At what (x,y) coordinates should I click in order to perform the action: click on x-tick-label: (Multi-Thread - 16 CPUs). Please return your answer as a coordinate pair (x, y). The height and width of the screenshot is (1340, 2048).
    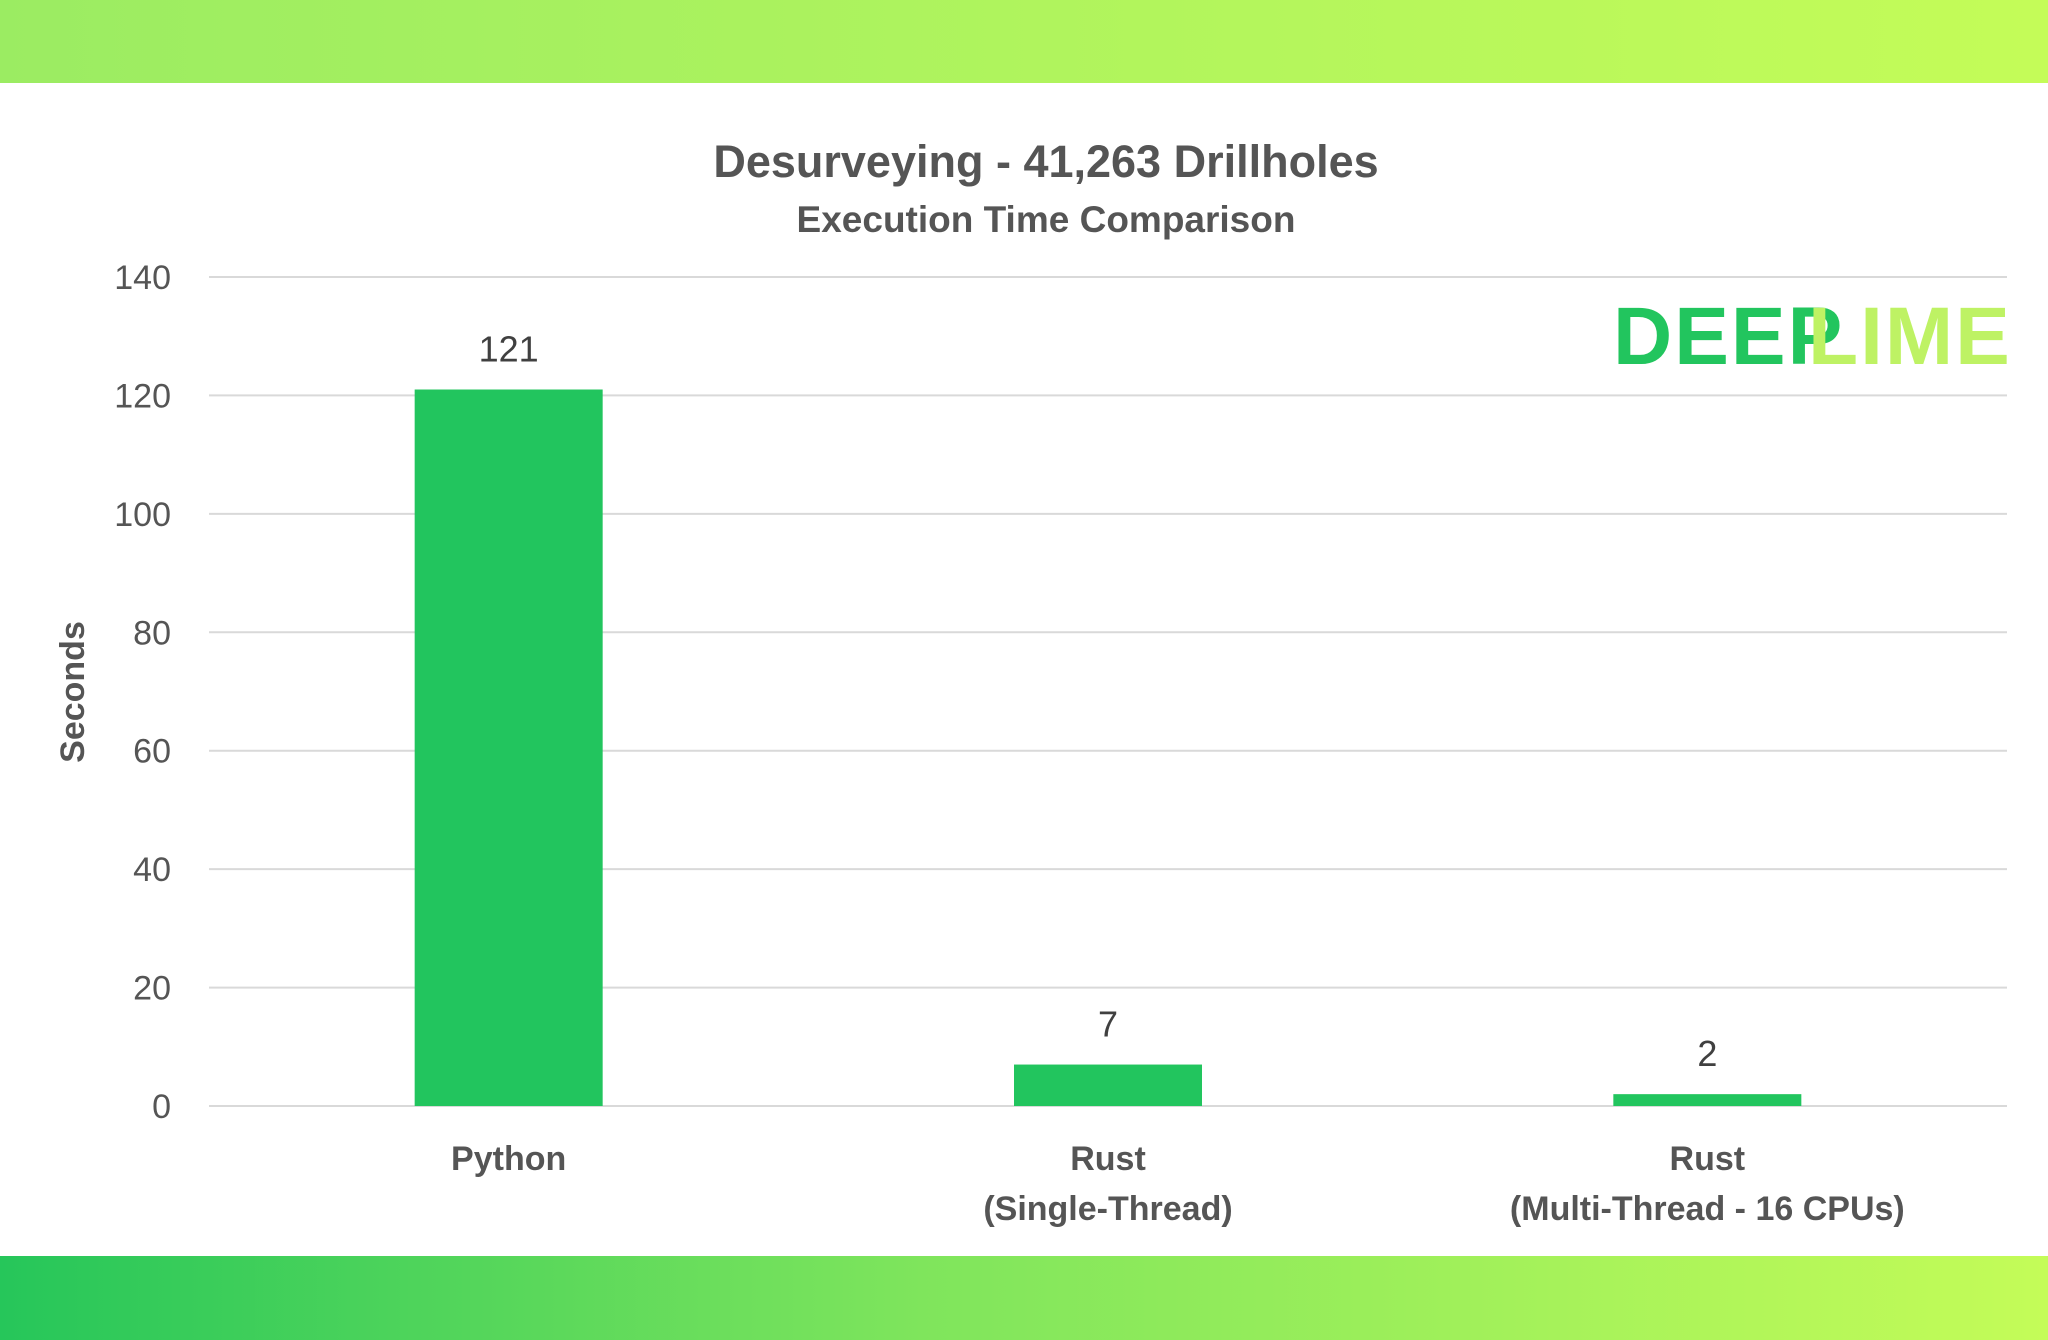
    Looking at the image, I should click on (1707, 1209).